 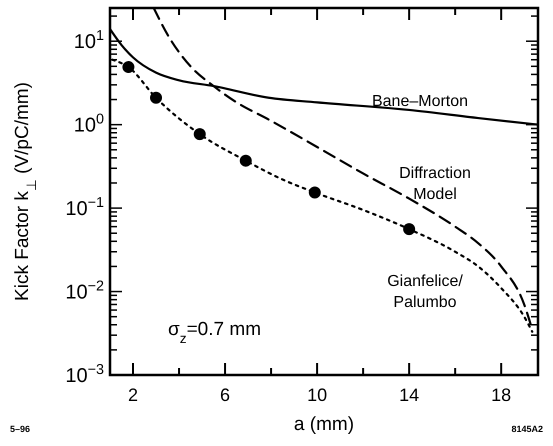 What do you see at coordinates (89, 41) in the screenshot?
I see `y-tick-label: 10$^{1}$` at bounding box center [89, 41].